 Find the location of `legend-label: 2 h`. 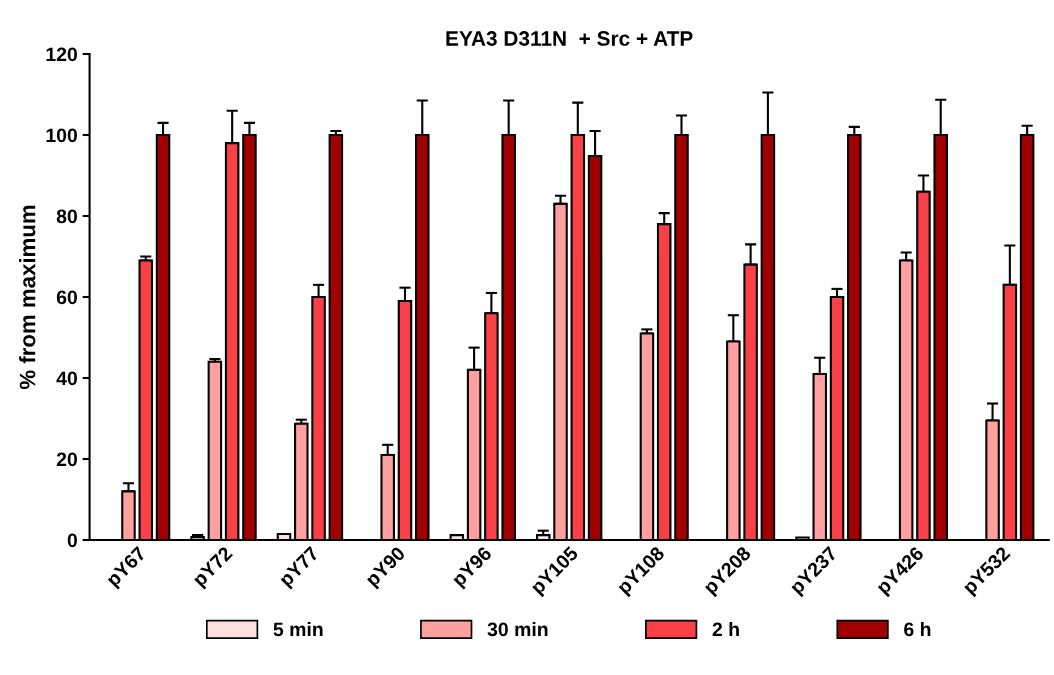

legend-label: 2 h is located at coordinates (725, 629).